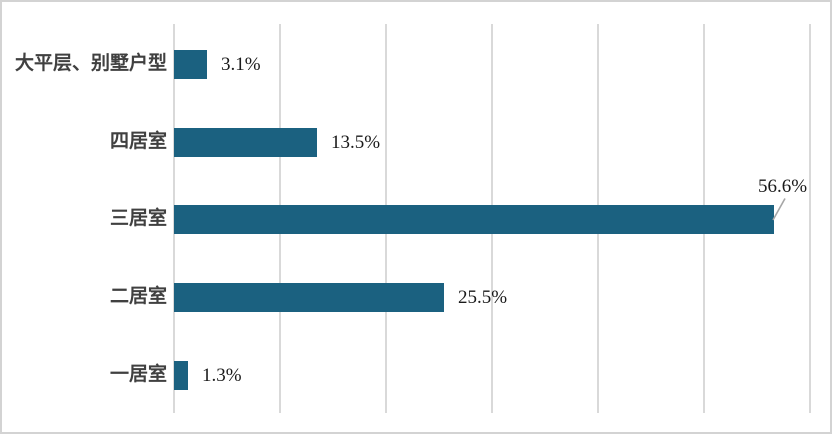  I want to click on value-label: 3.1%, so click(241, 64).